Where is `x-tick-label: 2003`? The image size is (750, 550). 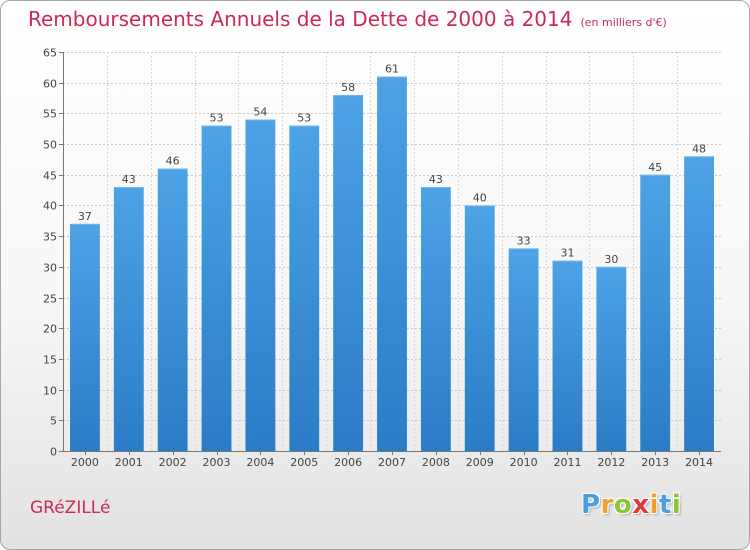
x-tick-label: 2003 is located at coordinates (217, 462).